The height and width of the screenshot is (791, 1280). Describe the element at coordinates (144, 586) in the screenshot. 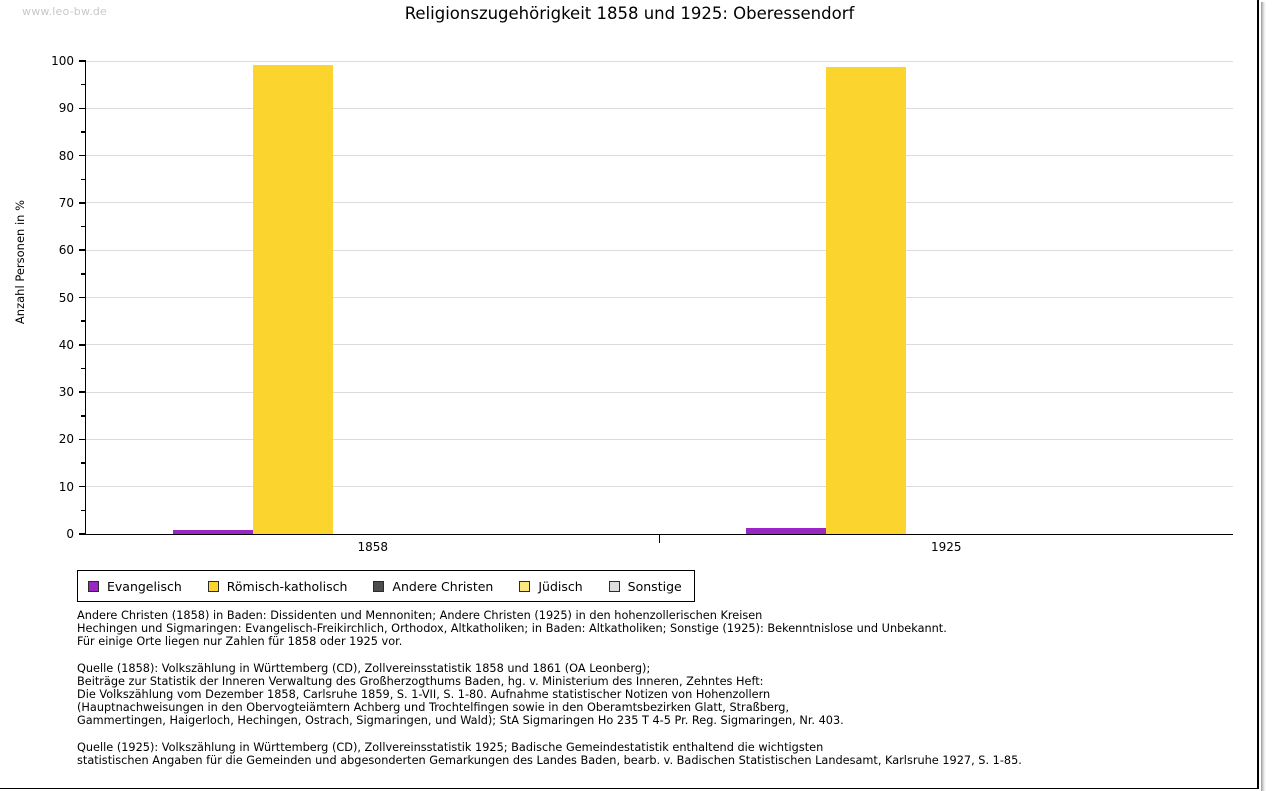

I see `legend-label: Evangelisch` at that location.